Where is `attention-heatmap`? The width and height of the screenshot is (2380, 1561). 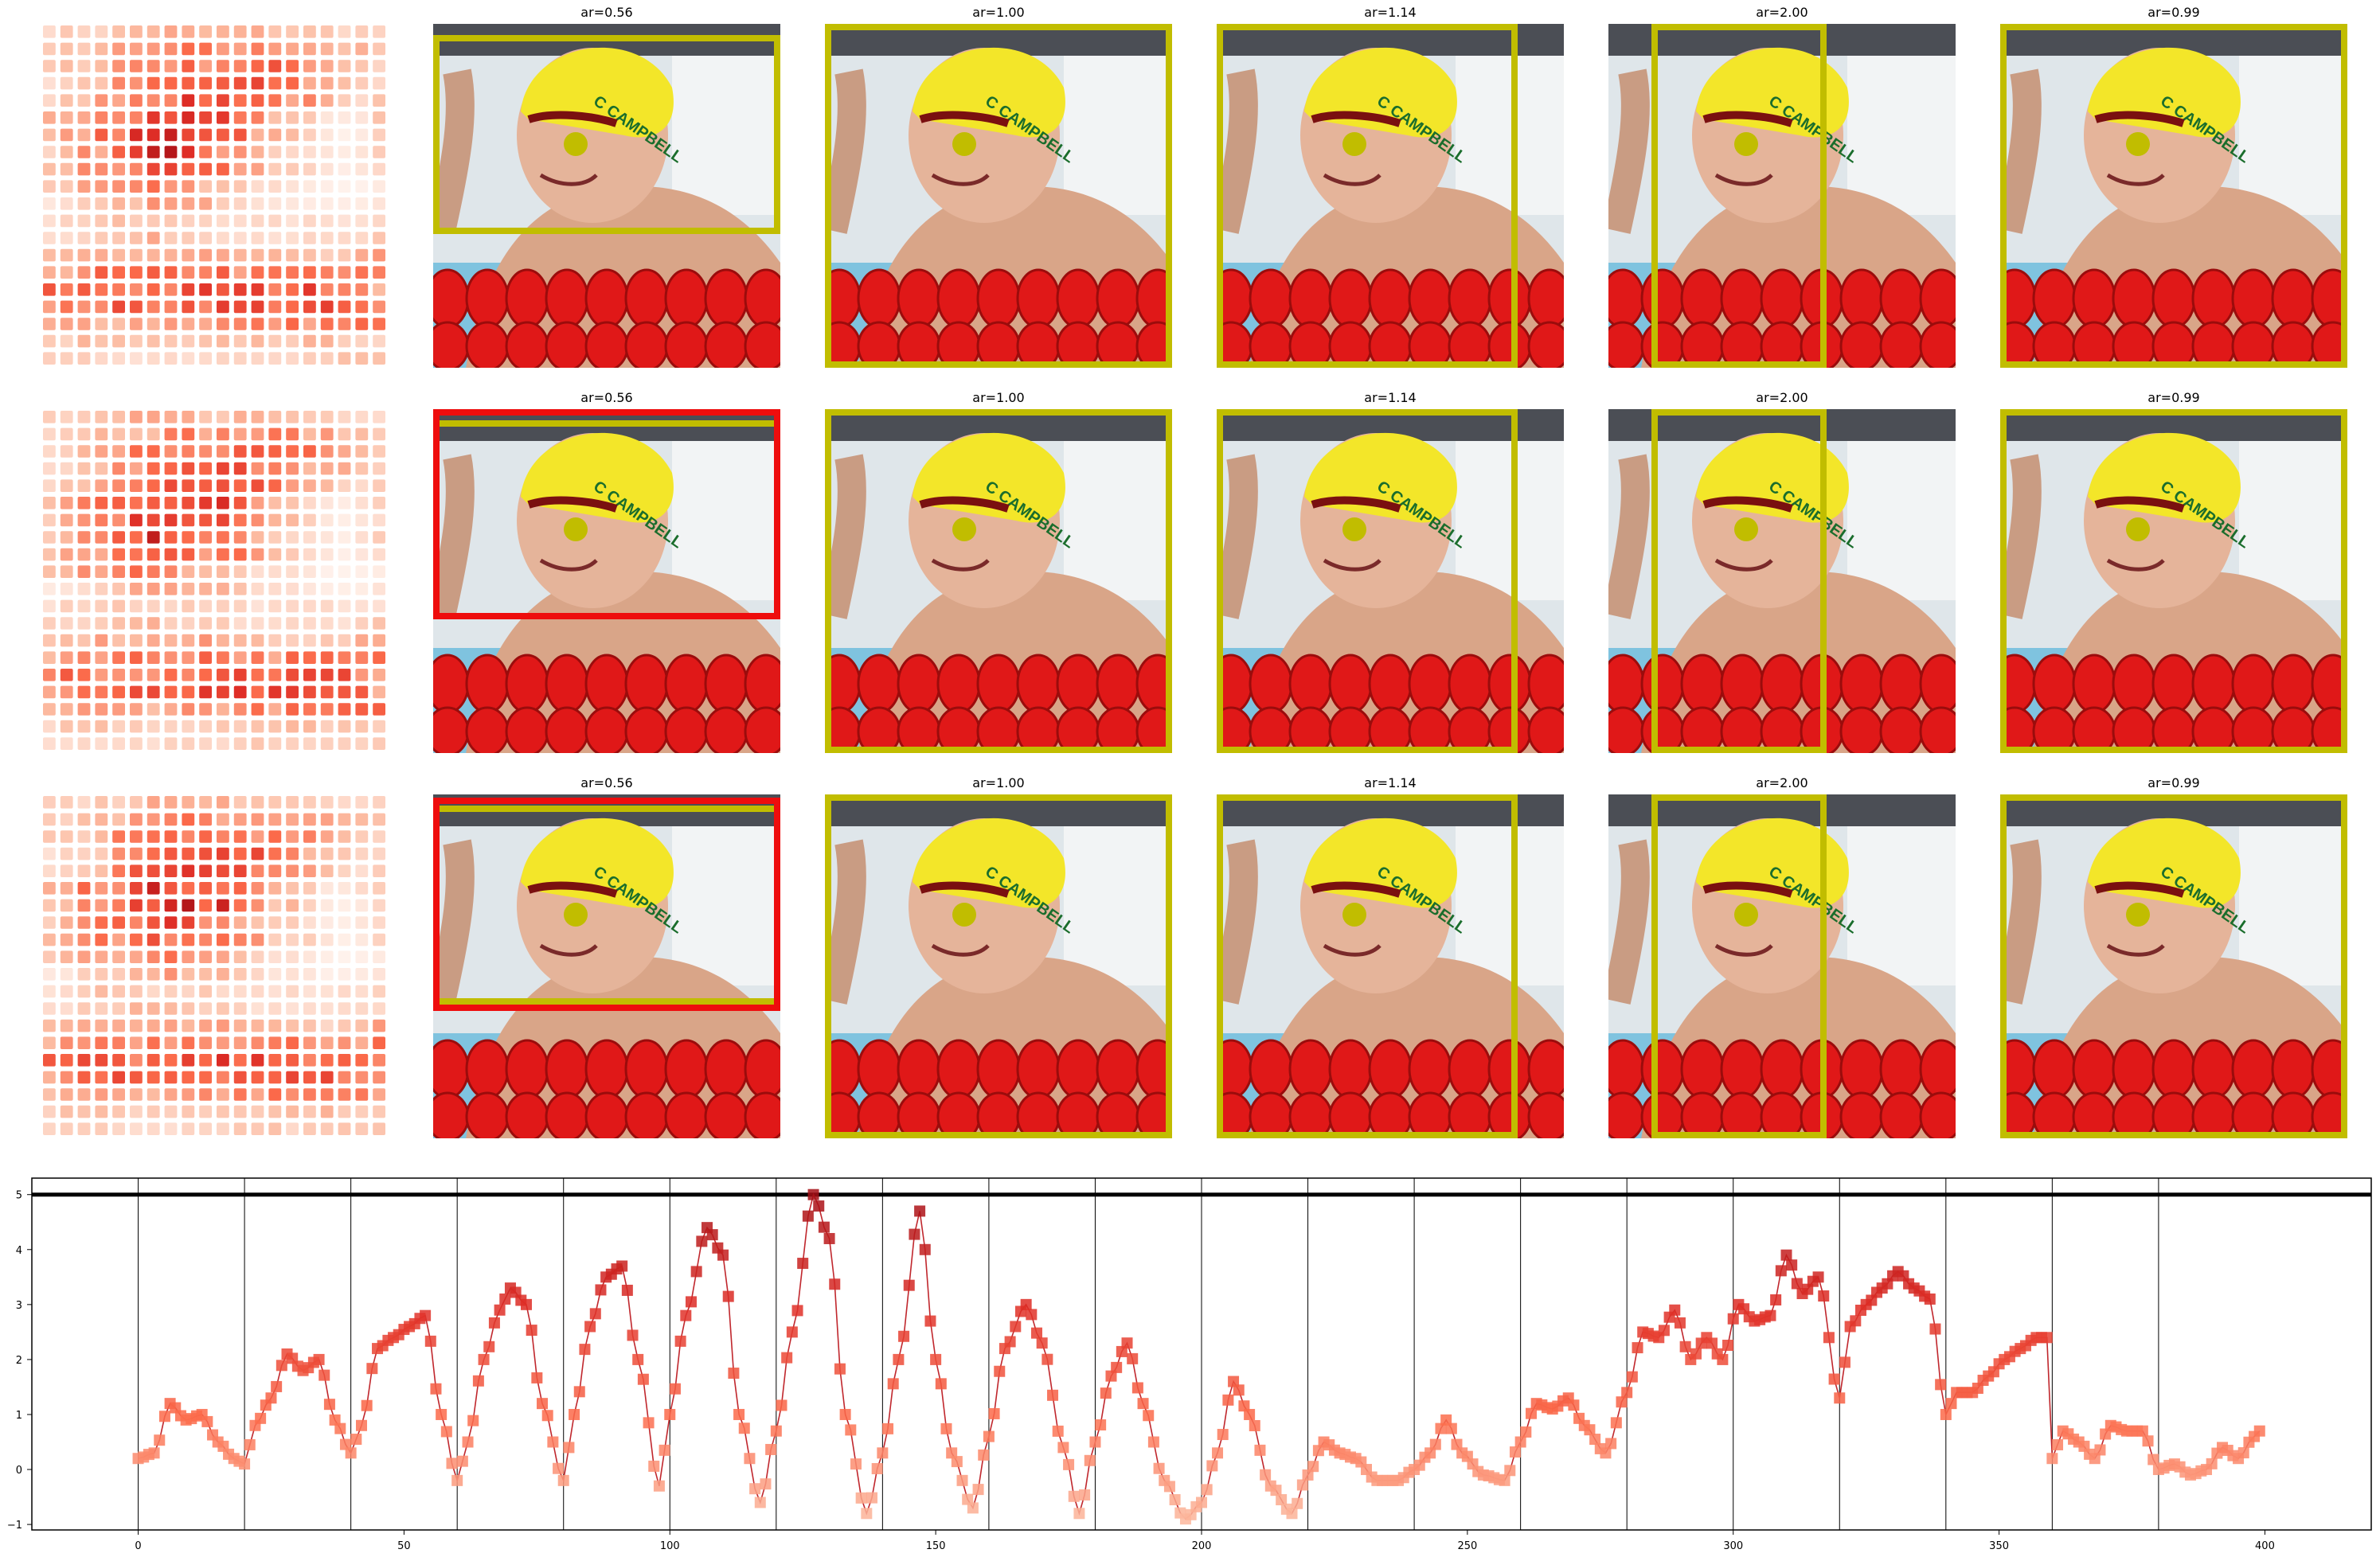
attention-heatmap is located at coordinates (214, 966).